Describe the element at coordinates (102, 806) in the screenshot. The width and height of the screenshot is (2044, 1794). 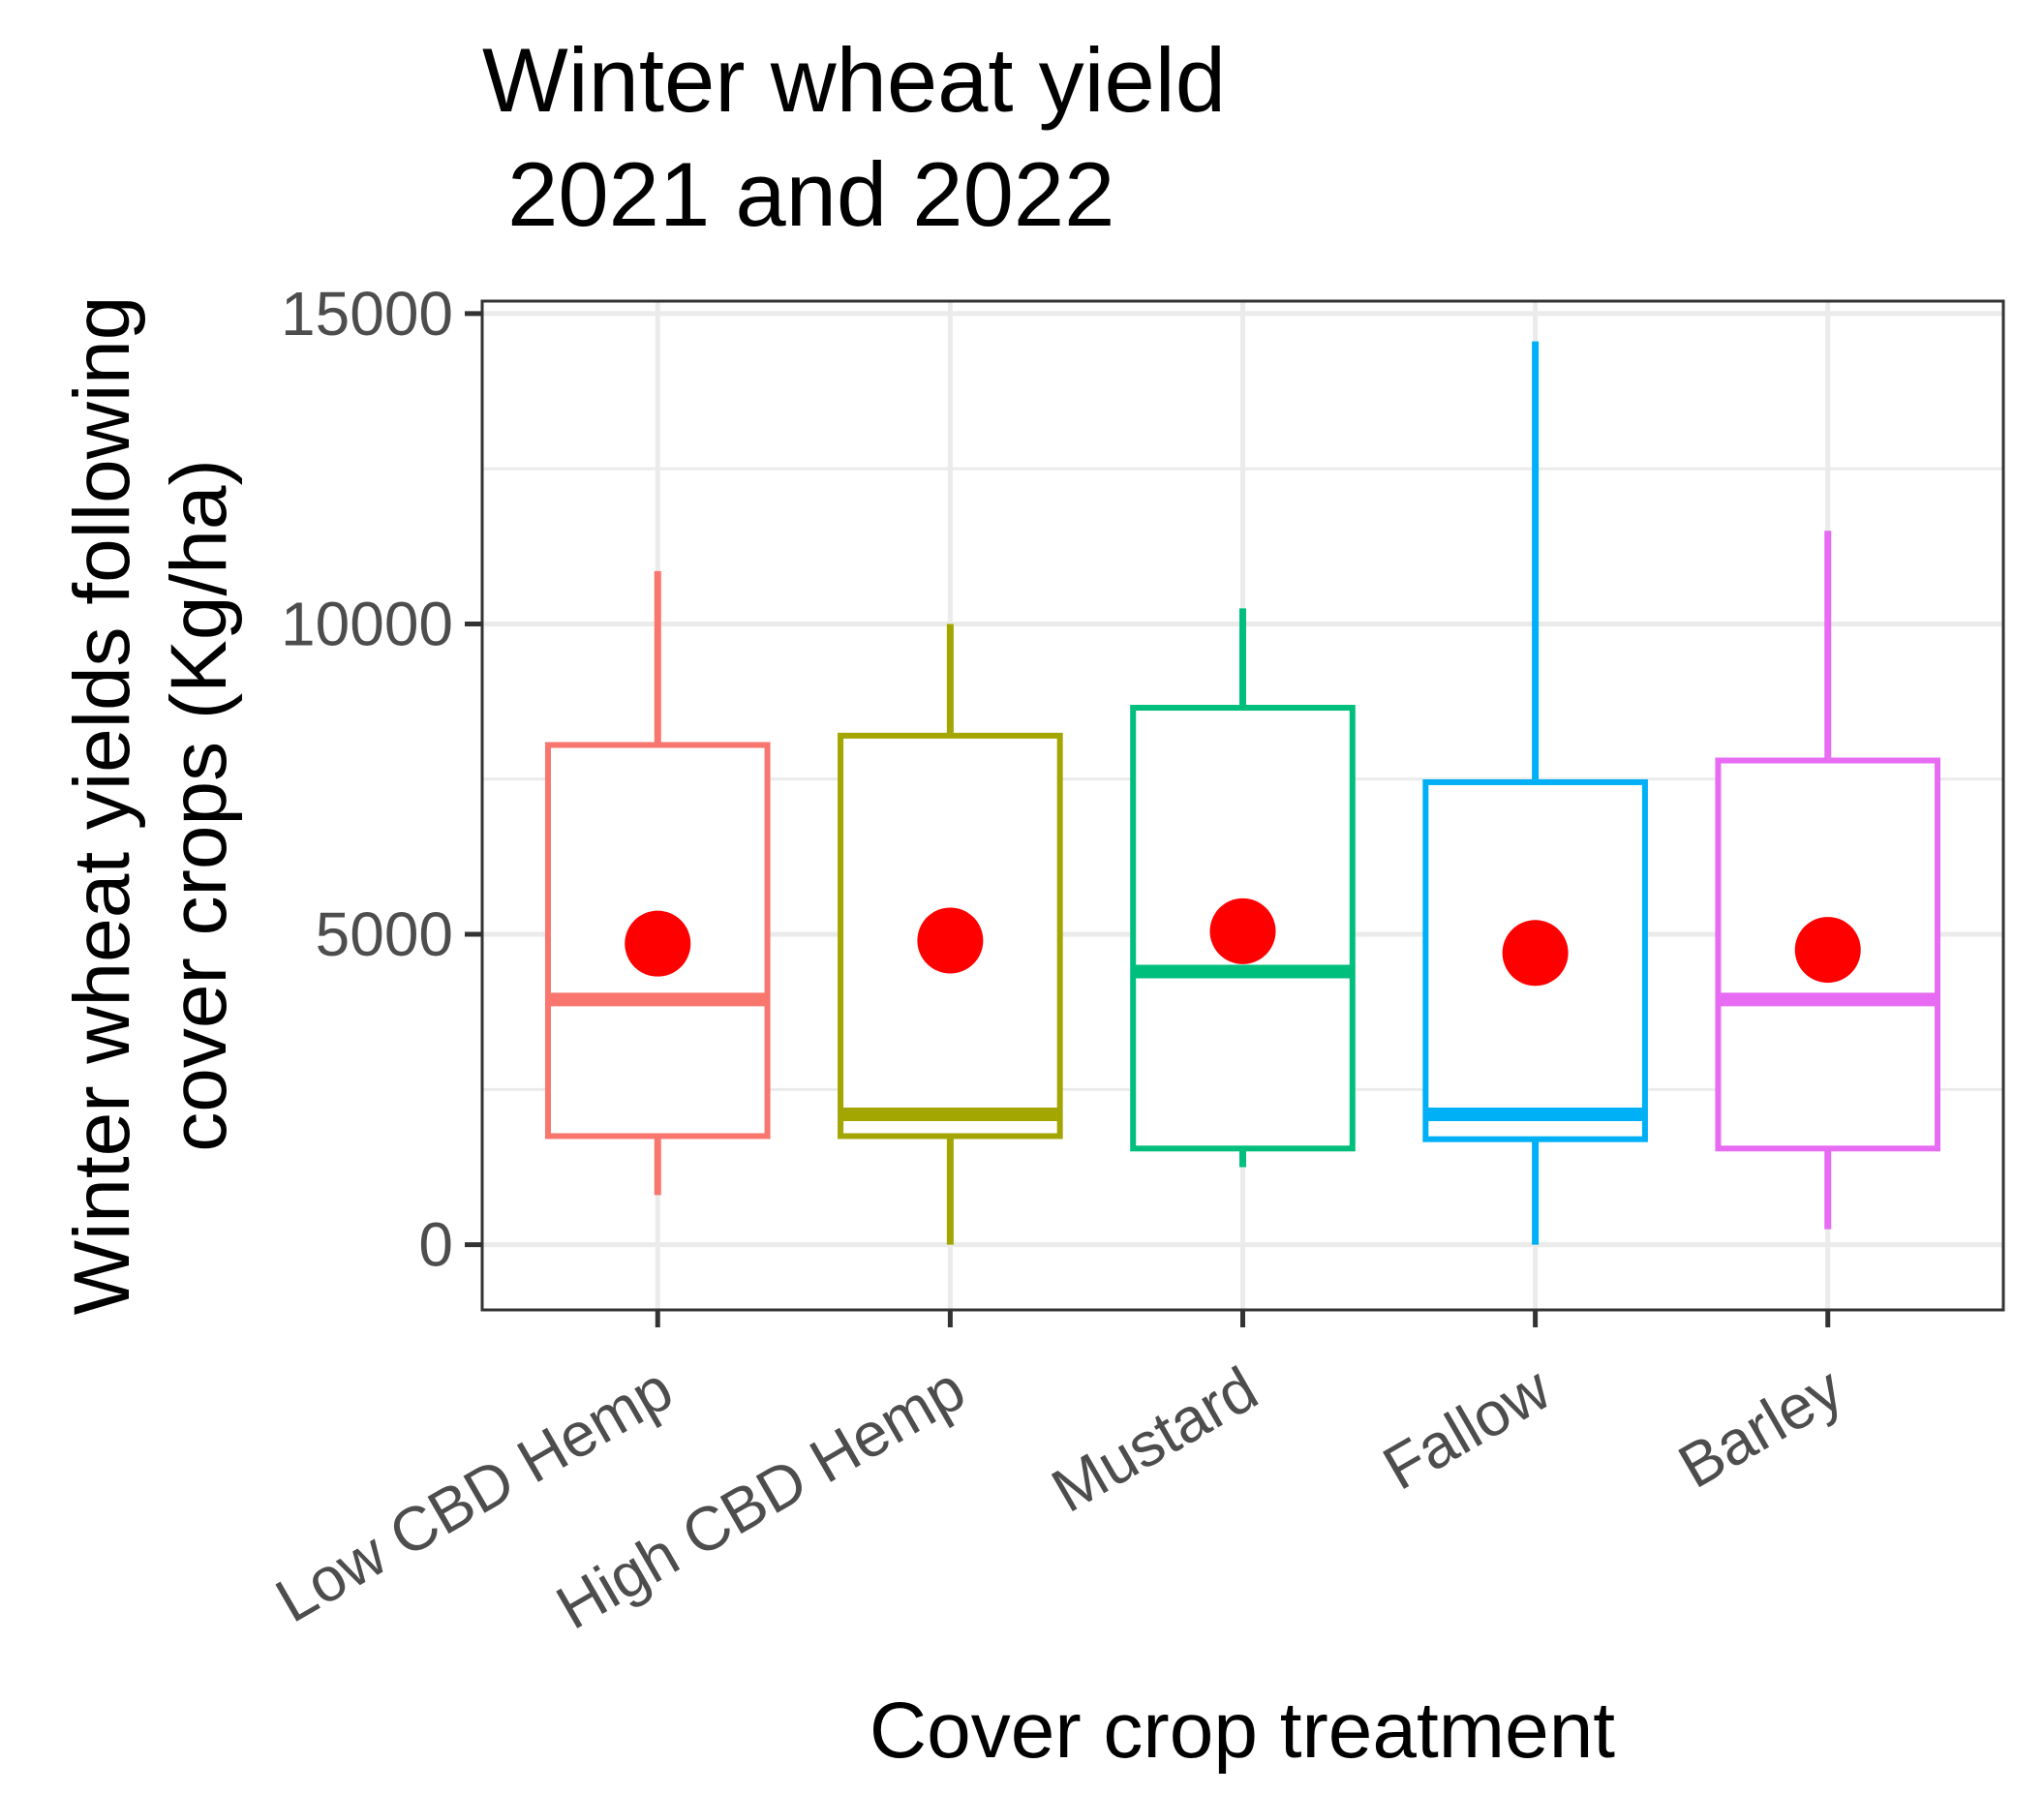
I see `y-axis-title-line-1: Winter wheat yields following` at that location.